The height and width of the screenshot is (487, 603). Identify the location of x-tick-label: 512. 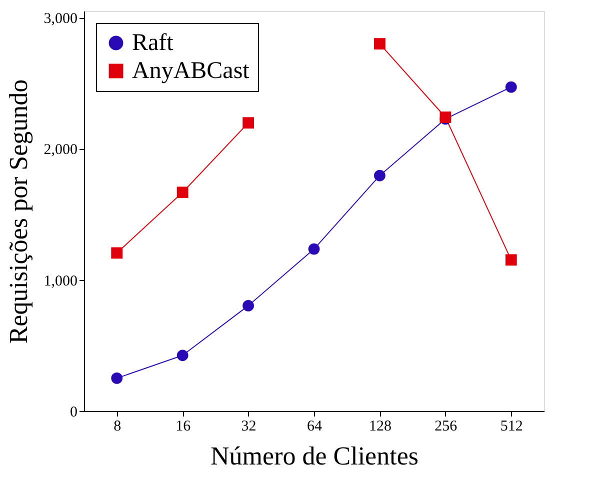
(511, 426).